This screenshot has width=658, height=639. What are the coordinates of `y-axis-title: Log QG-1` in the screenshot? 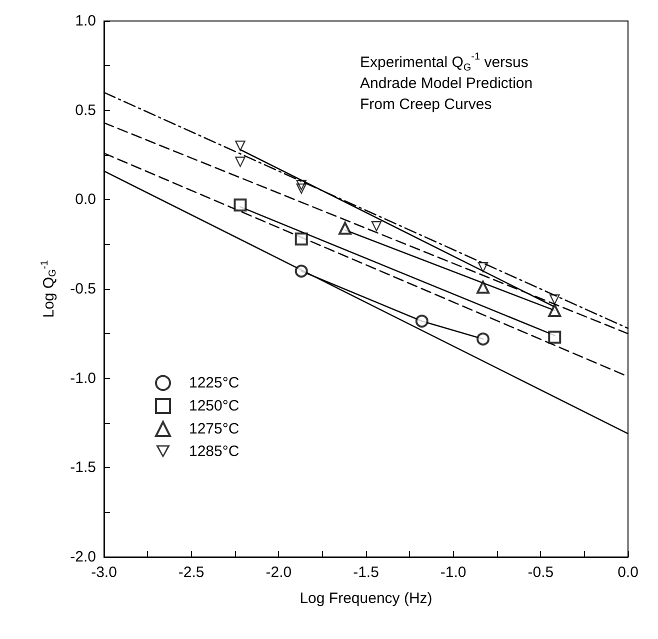 It's located at (49, 289).